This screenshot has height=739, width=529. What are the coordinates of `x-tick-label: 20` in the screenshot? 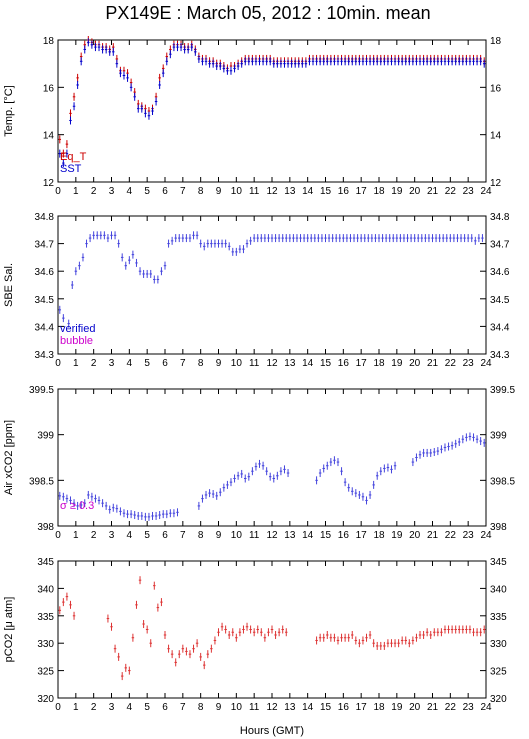 It's located at (415, 191).